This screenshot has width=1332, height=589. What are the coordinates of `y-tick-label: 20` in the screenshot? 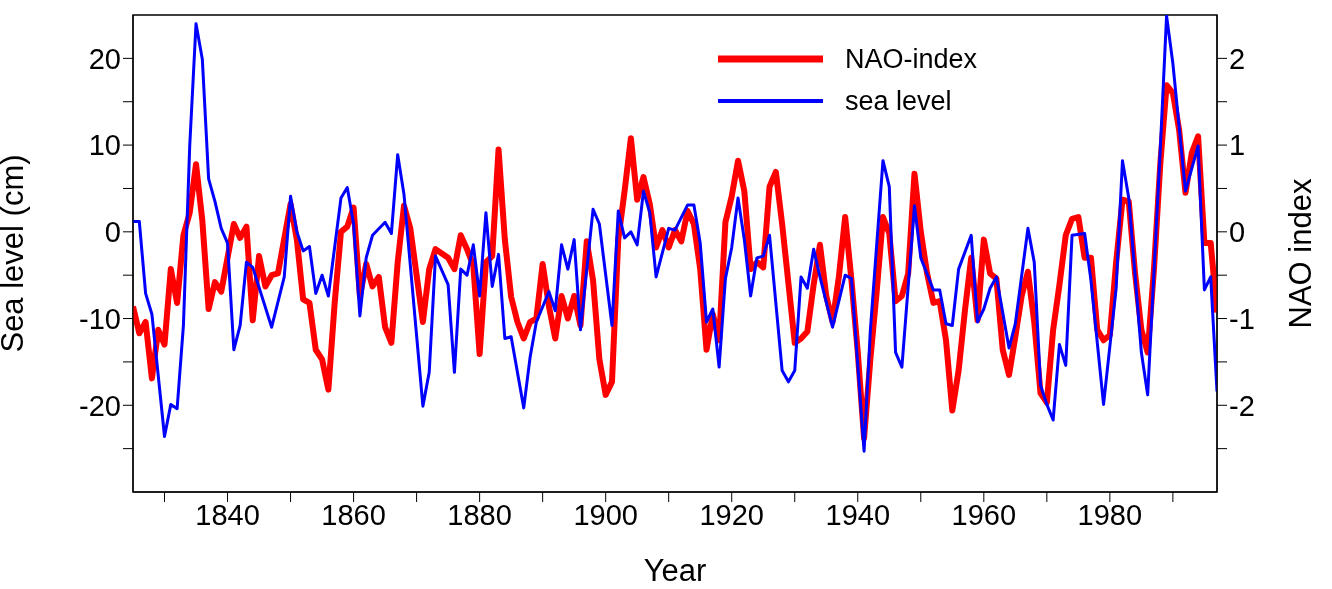 It's located at (104, 58).